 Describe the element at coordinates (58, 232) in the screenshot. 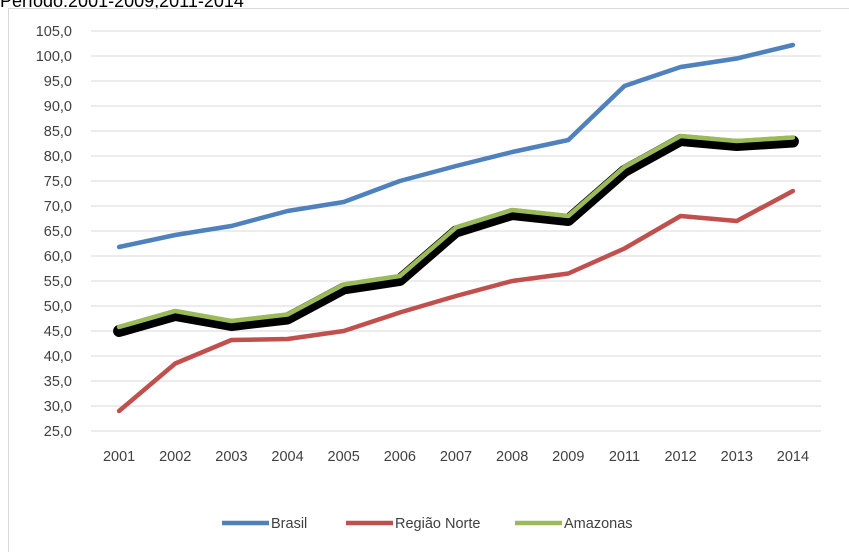

I see `y-tick-label: 65,0` at that location.